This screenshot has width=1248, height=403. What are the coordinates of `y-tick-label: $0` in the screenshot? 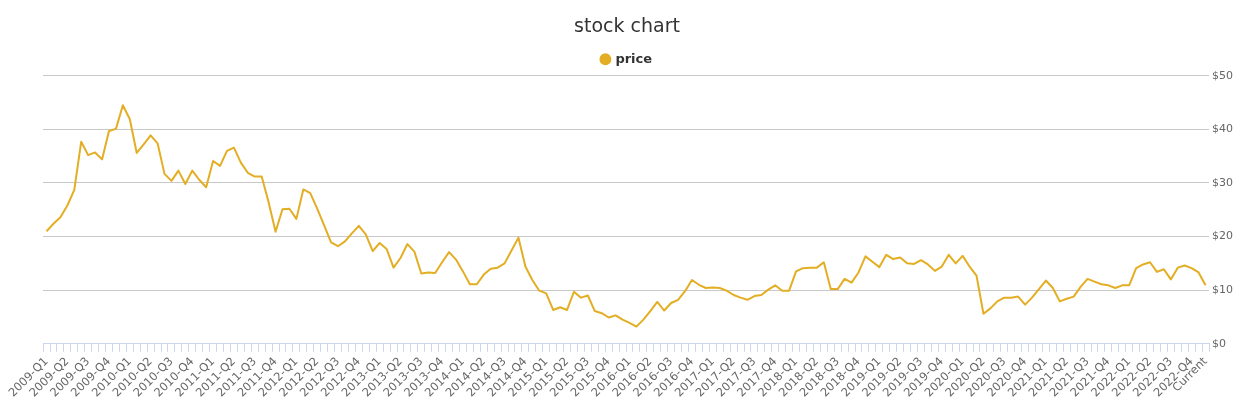 It's located at (1219, 343).